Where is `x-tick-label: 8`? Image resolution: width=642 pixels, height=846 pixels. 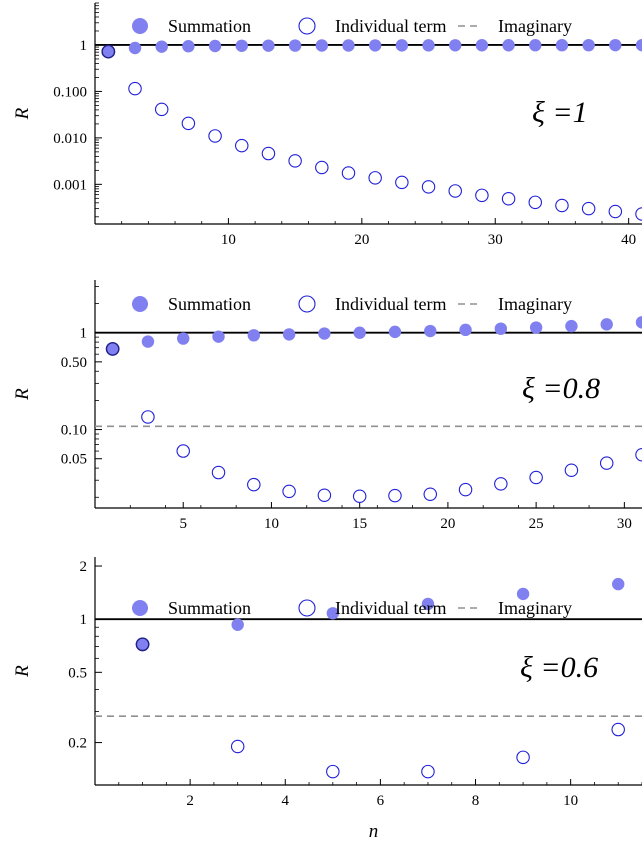 x-tick-label: 8 is located at coordinates (476, 801).